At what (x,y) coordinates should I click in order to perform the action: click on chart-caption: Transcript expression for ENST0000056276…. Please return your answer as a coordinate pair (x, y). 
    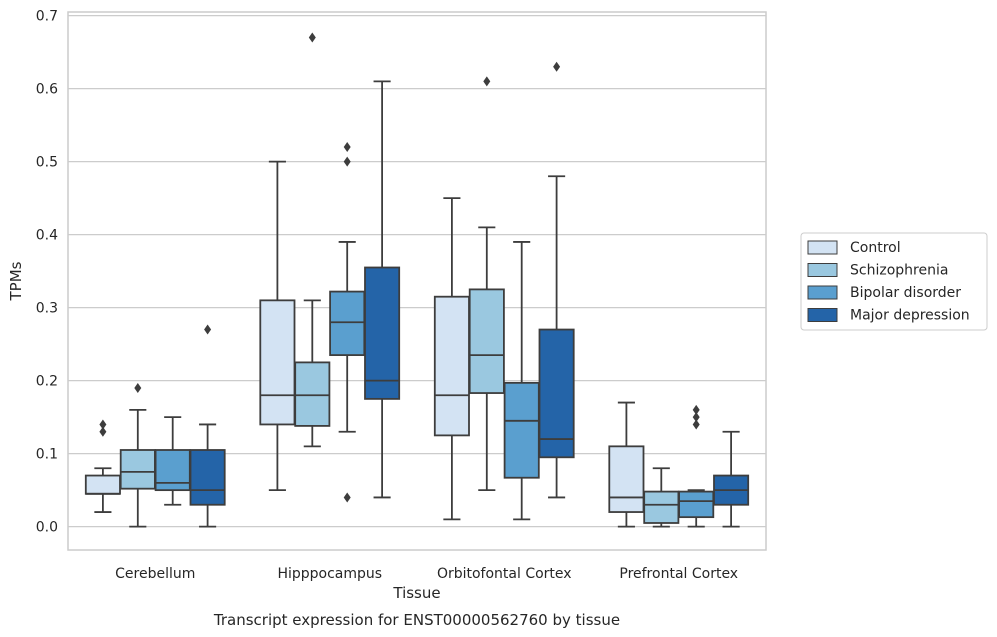
    Looking at the image, I should click on (416, 620).